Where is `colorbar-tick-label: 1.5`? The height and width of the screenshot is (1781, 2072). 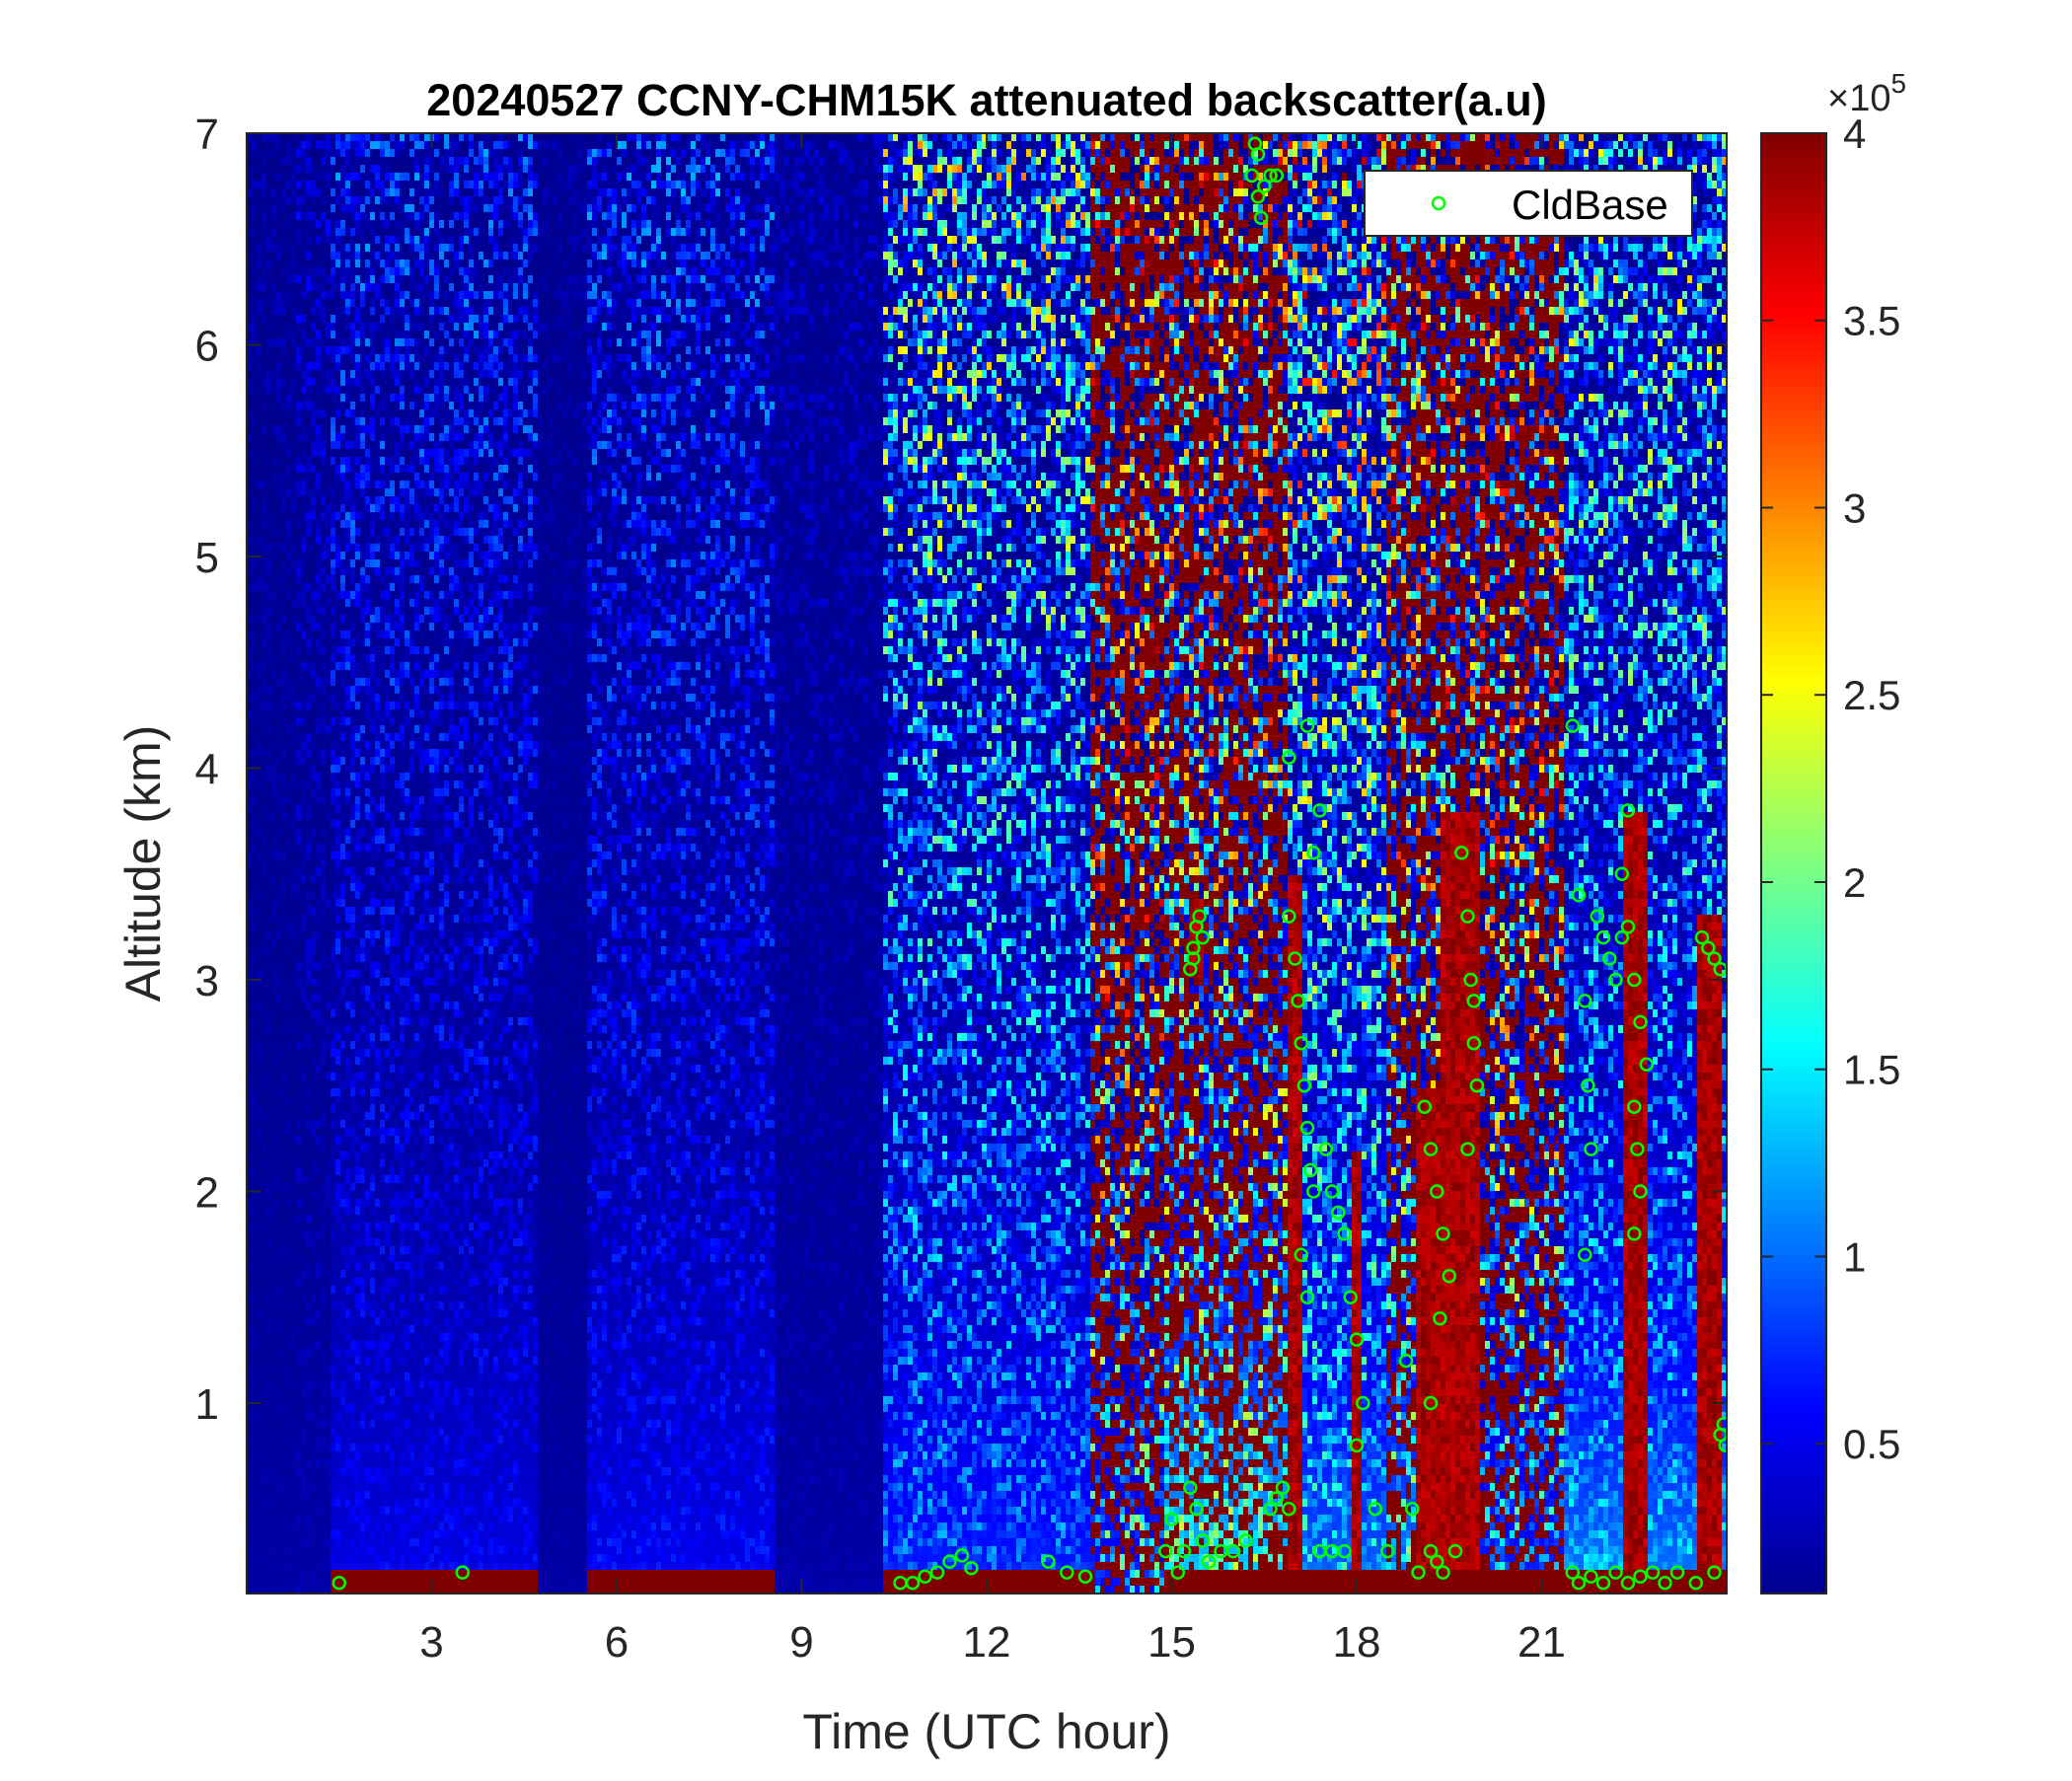
colorbar-tick-label: 1.5 is located at coordinates (1872, 1070).